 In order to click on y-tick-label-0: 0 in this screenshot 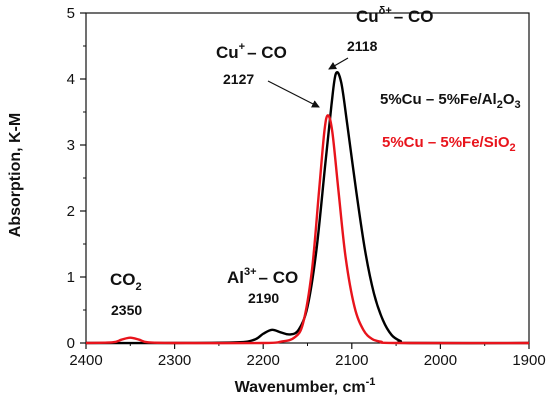, I will do `click(71, 343)`.